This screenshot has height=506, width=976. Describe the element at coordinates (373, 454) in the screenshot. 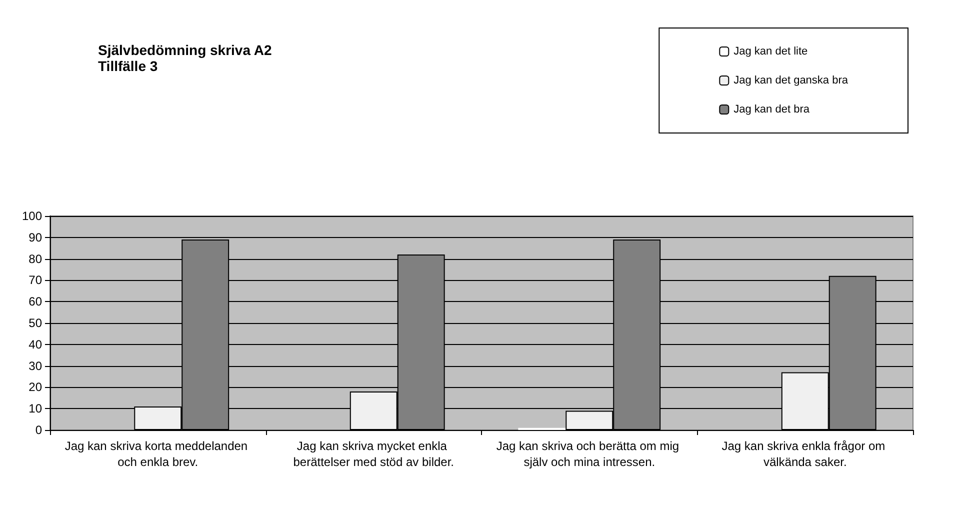

I see `x-tick-label: Jag kan skriva mycket enkla berättelser med stöd av bilder.` at that location.